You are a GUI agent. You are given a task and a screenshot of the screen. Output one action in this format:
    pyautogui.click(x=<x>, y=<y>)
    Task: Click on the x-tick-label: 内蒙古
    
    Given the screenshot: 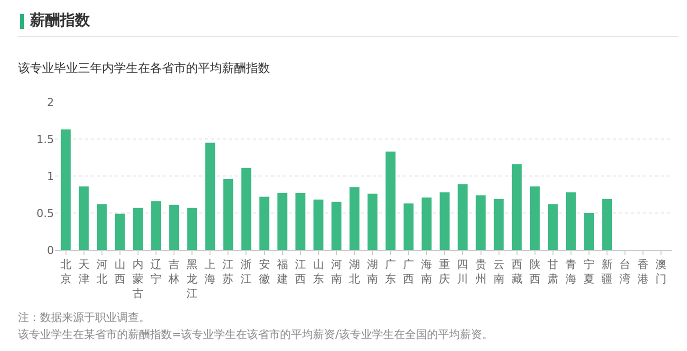 What is the action you would take?
    pyautogui.click(x=138, y=279)
    